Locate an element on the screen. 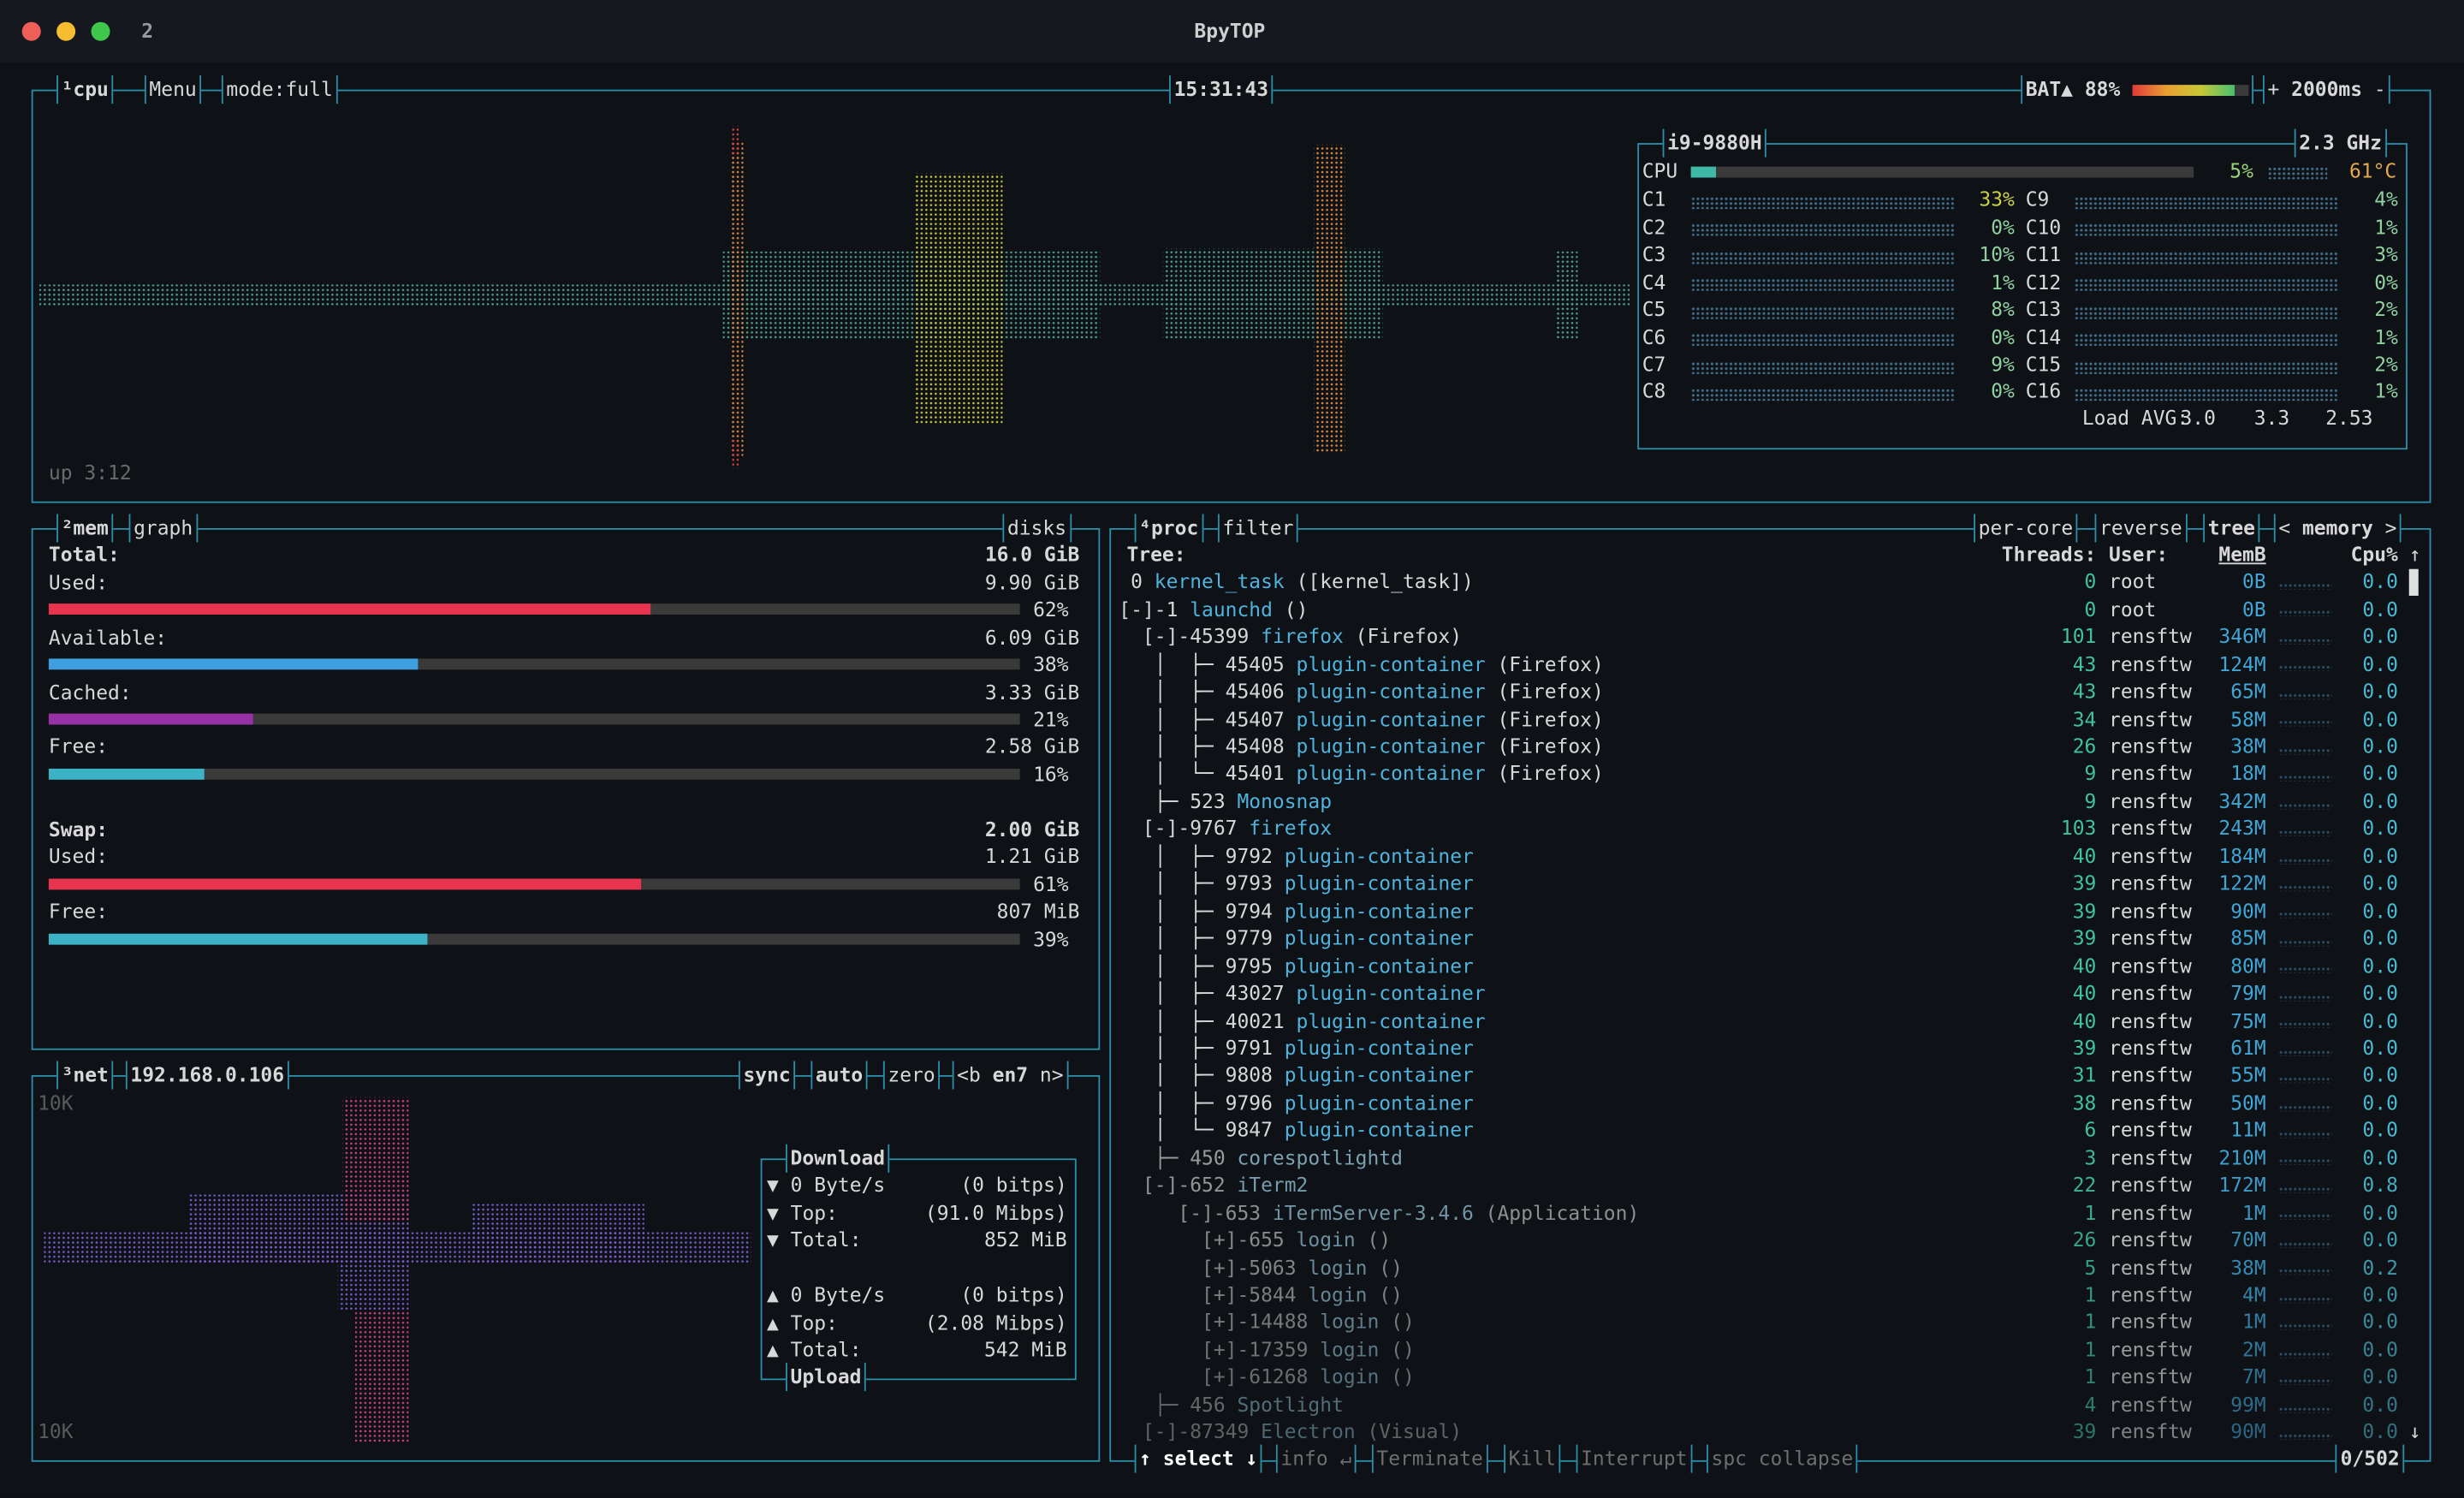 This screenshot has height=1498, width=2464. process-mem: 18M is located at coordinates (2248, 773).